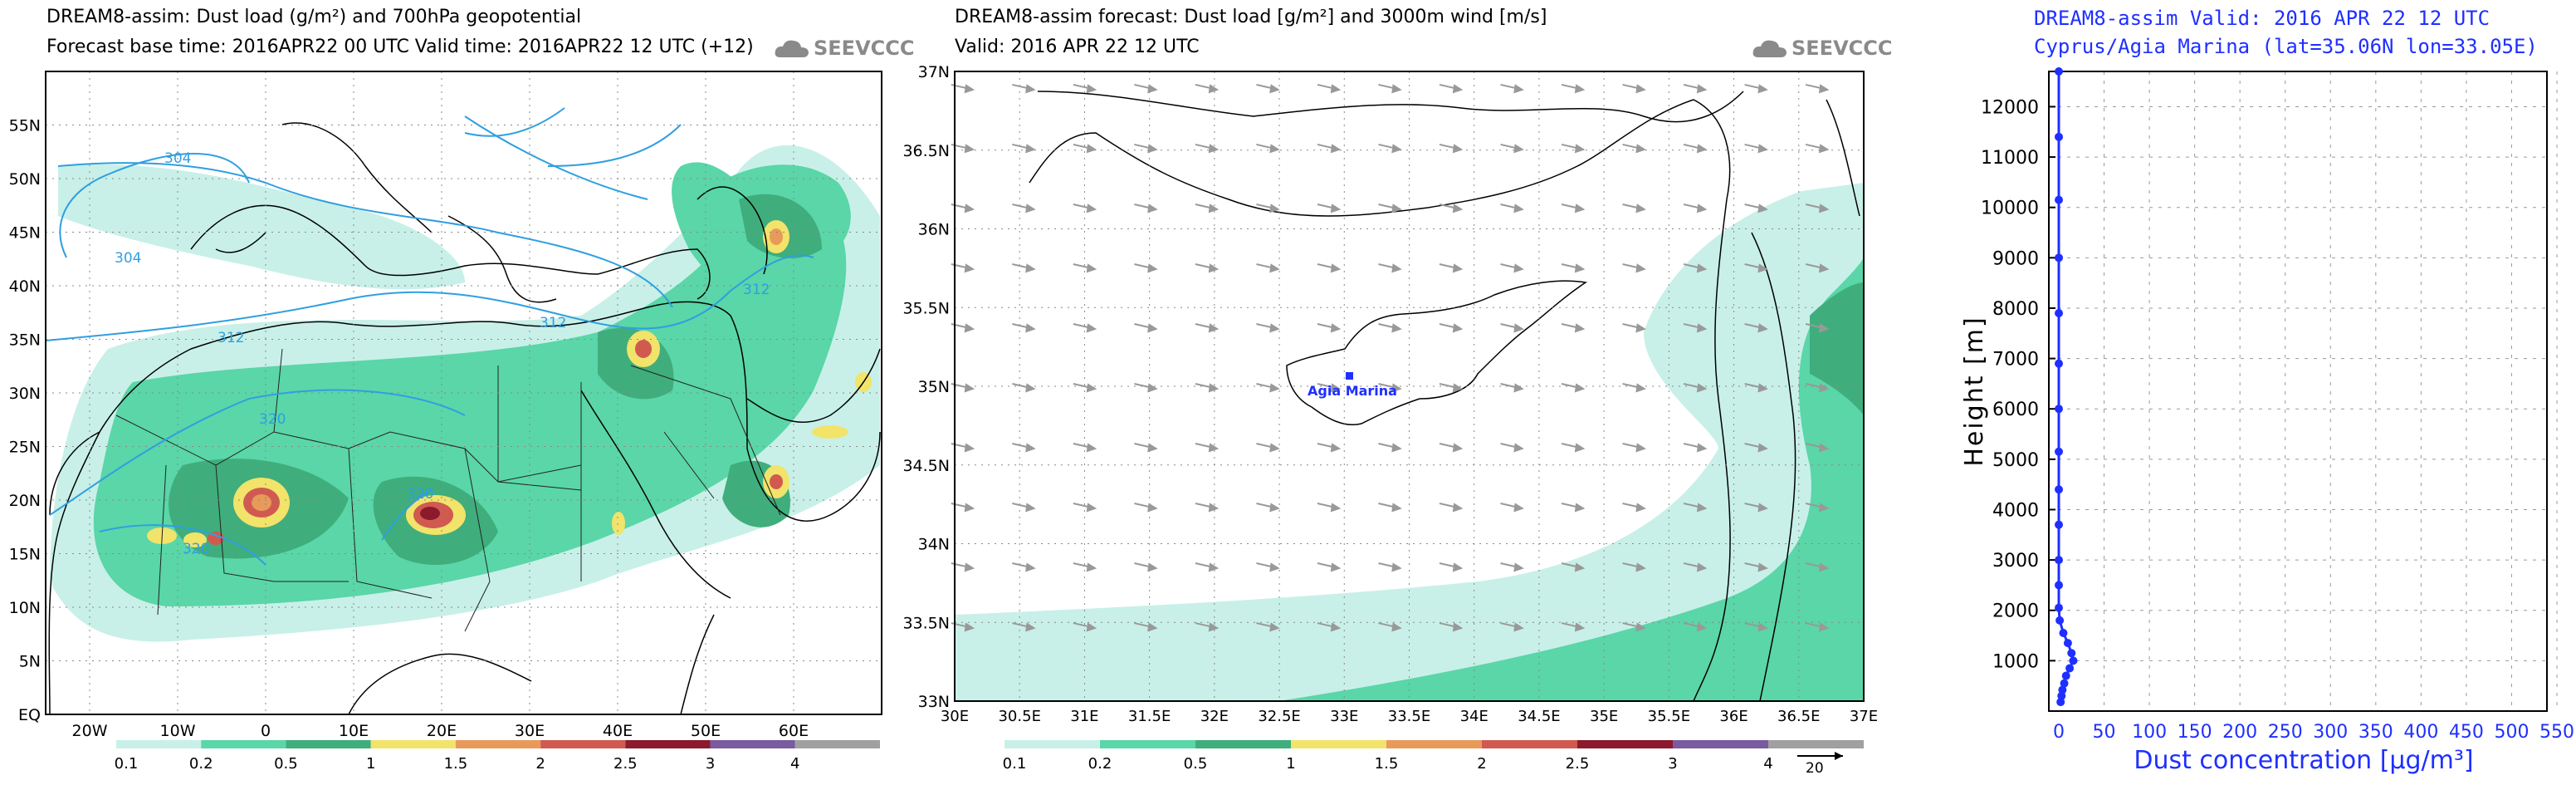  What do you see at coordinates (2375, 732) in the screenshot?
I see `x-tick-label: 350` at bounding box center [2375, 732].